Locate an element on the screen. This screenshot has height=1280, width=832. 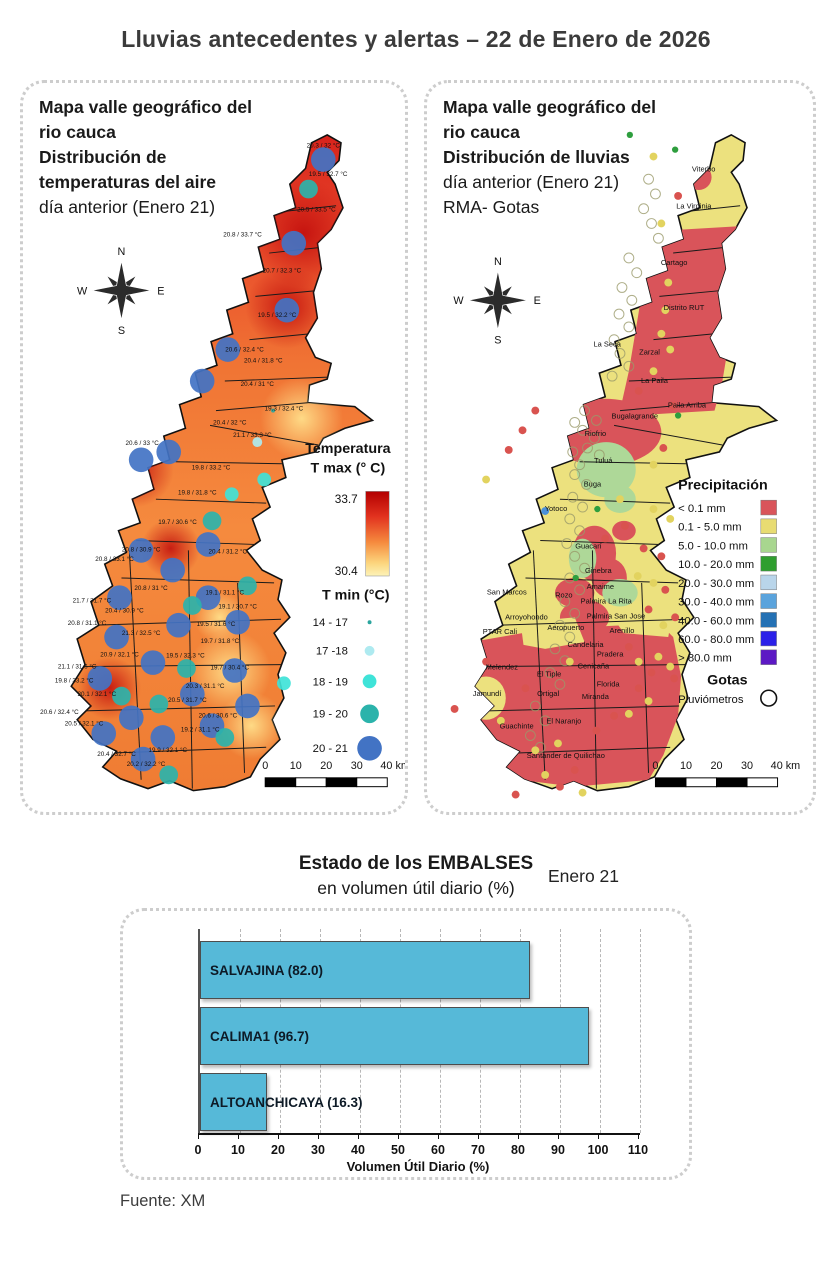
rain-subtitle2: RMA- Gotas is located at coordinates (491, 207).